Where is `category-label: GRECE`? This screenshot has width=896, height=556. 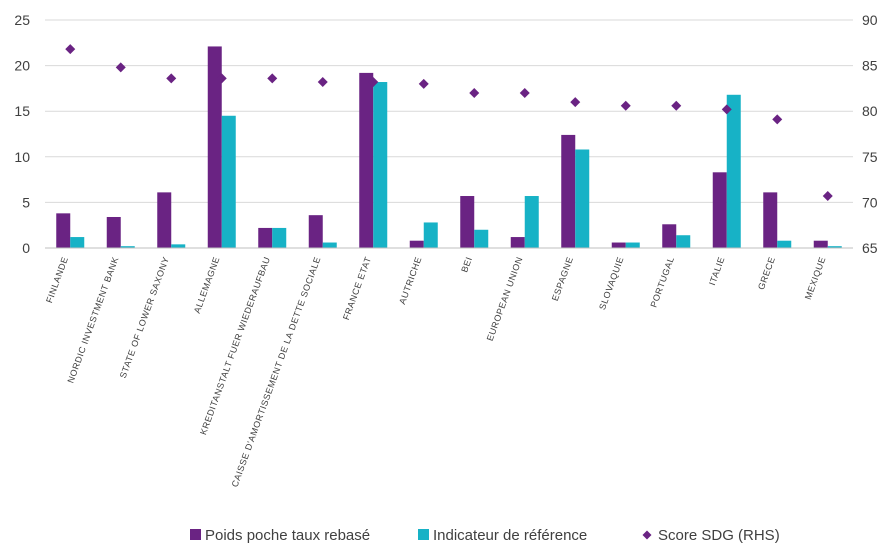
category-label: GRECE is located at coordinates (766, 273).